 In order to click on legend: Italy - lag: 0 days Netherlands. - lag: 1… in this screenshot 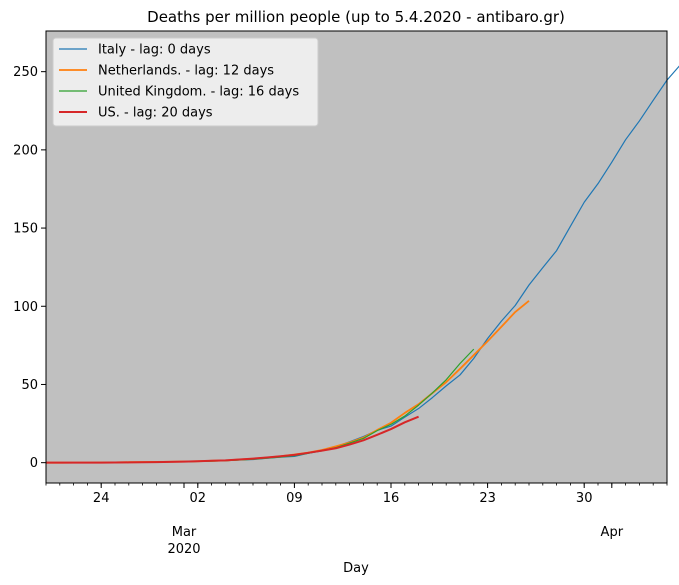, I will do `click(185, 82)`.